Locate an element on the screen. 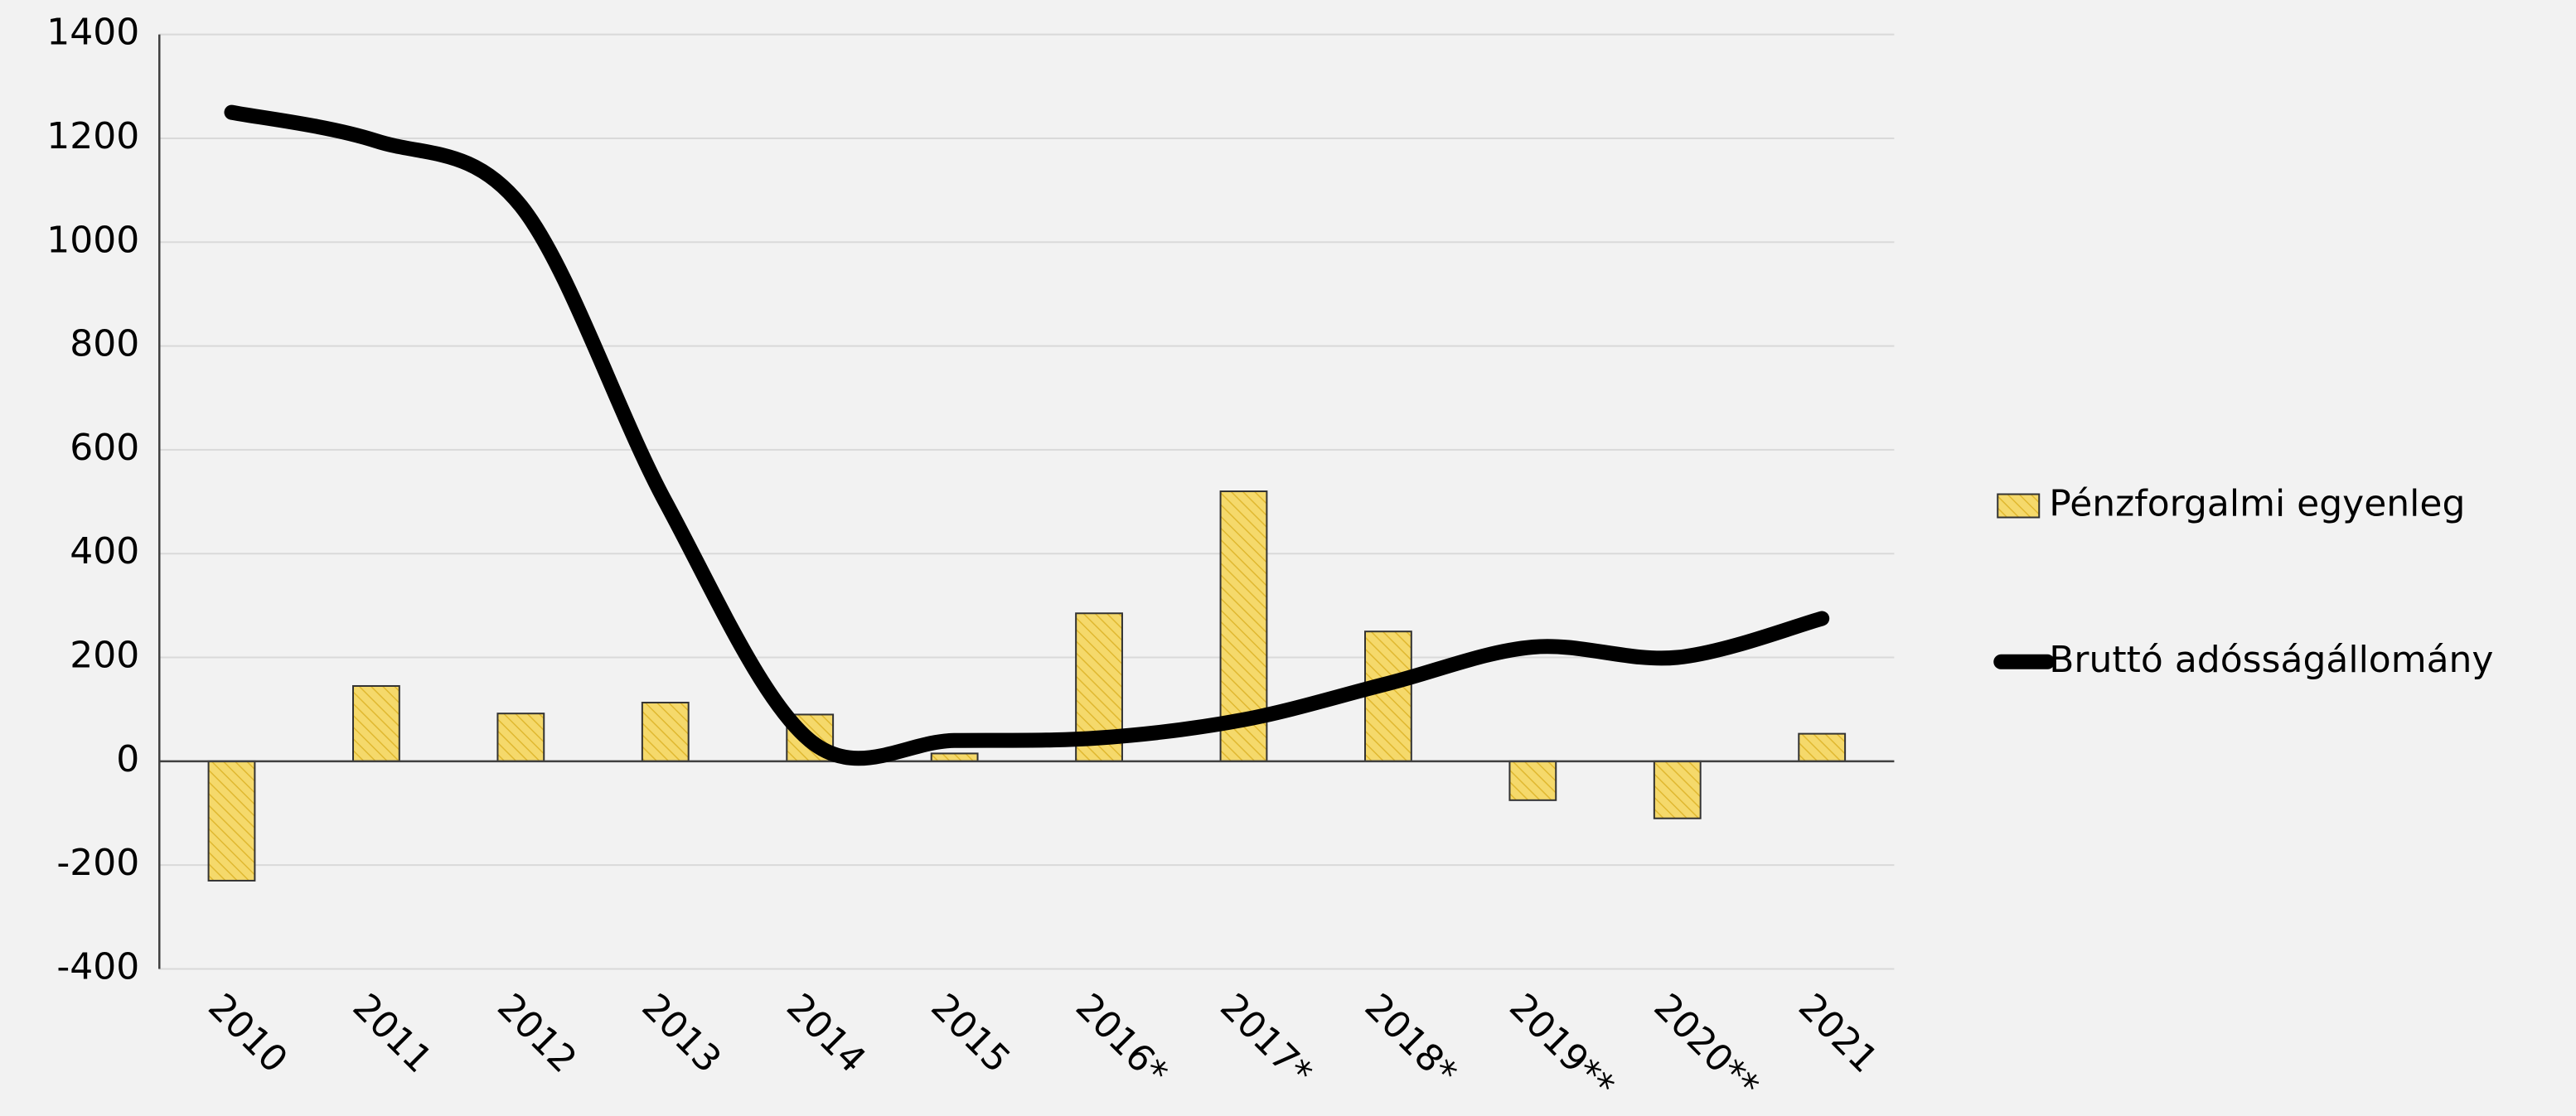 The height and width of the screenshot is (1116, 2576). y-tick-label: 800 is located at coordinates (104, 344).